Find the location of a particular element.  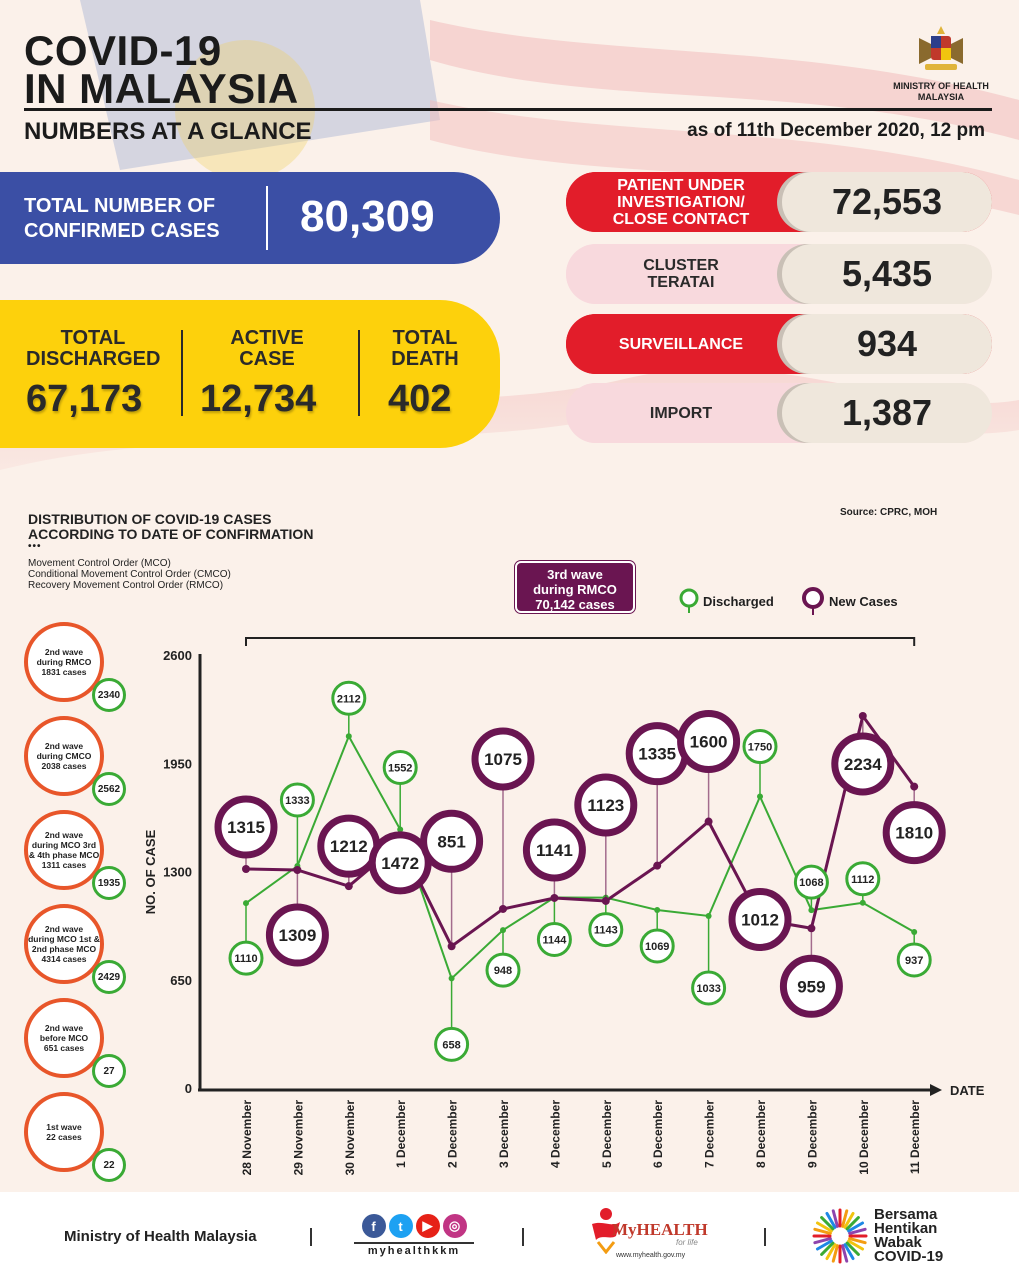

x-tick-label: 2 December is located at coordinates (453, 1134).